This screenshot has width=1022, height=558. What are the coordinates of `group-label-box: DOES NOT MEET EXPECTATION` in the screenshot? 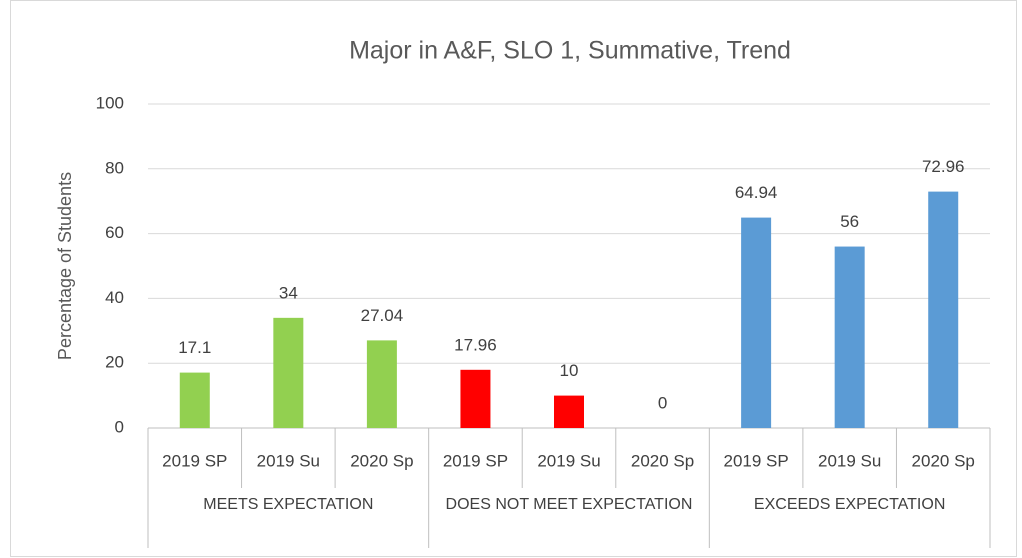 It's located at (569, 504).